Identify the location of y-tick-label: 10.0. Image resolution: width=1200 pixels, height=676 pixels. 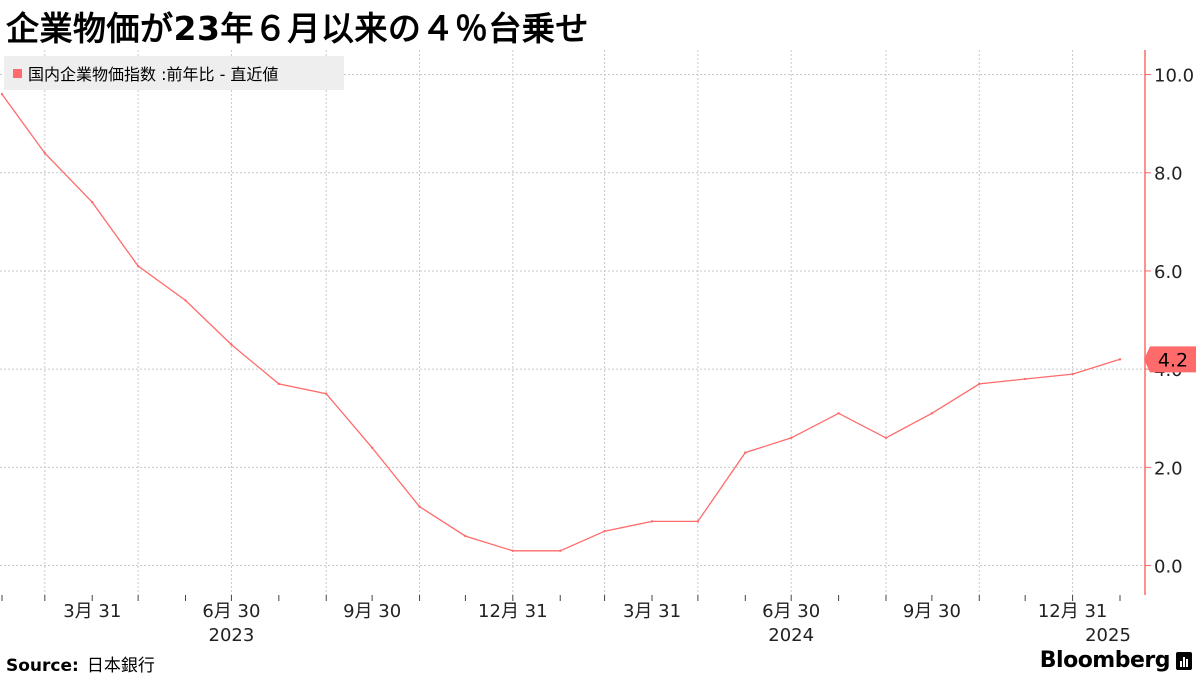
(1174, 76).